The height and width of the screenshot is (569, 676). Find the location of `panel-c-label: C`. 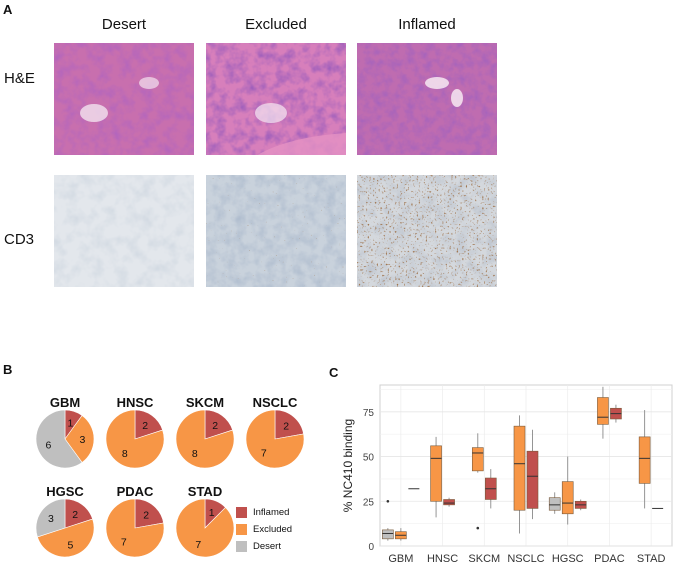

panel-c-label: C is located at coordinates (334, 372).